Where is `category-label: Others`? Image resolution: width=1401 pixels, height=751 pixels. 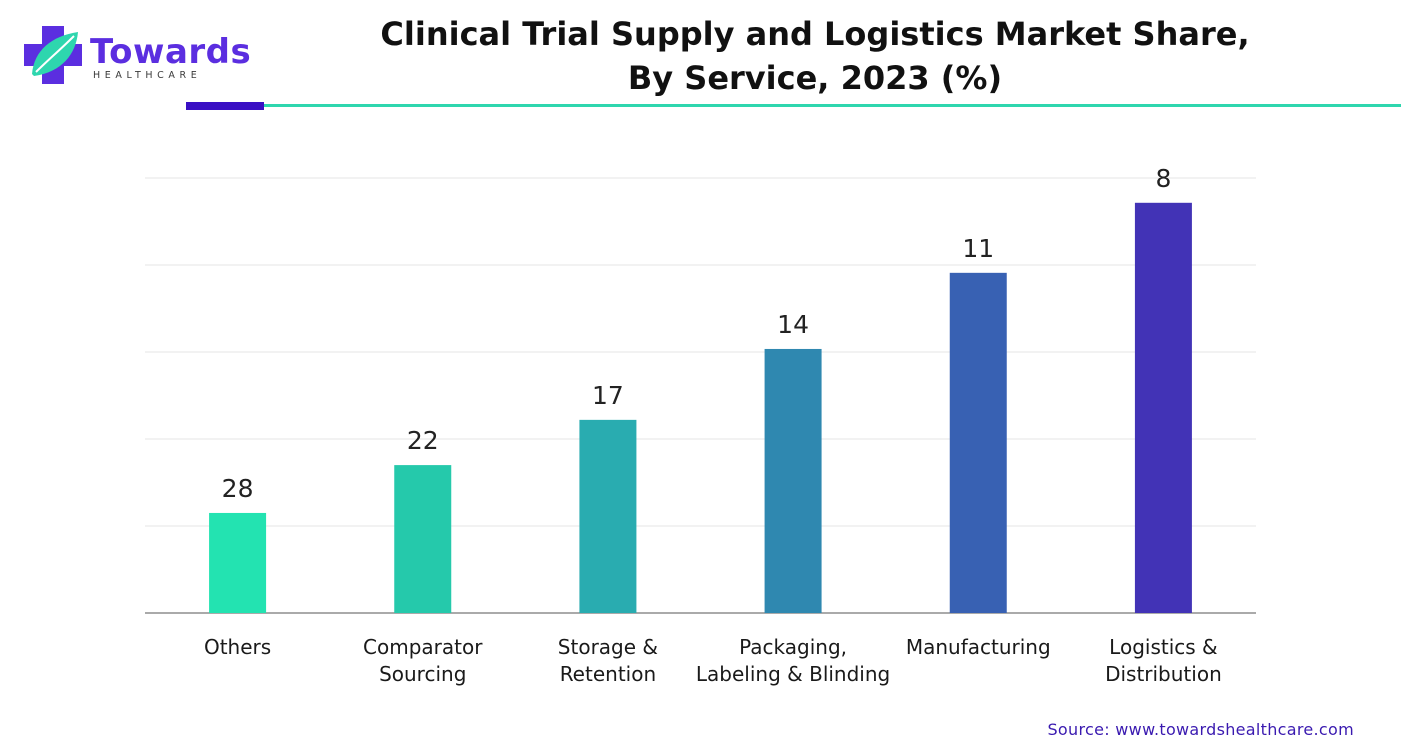
category-label: Others is located at coordinates (237, 647).